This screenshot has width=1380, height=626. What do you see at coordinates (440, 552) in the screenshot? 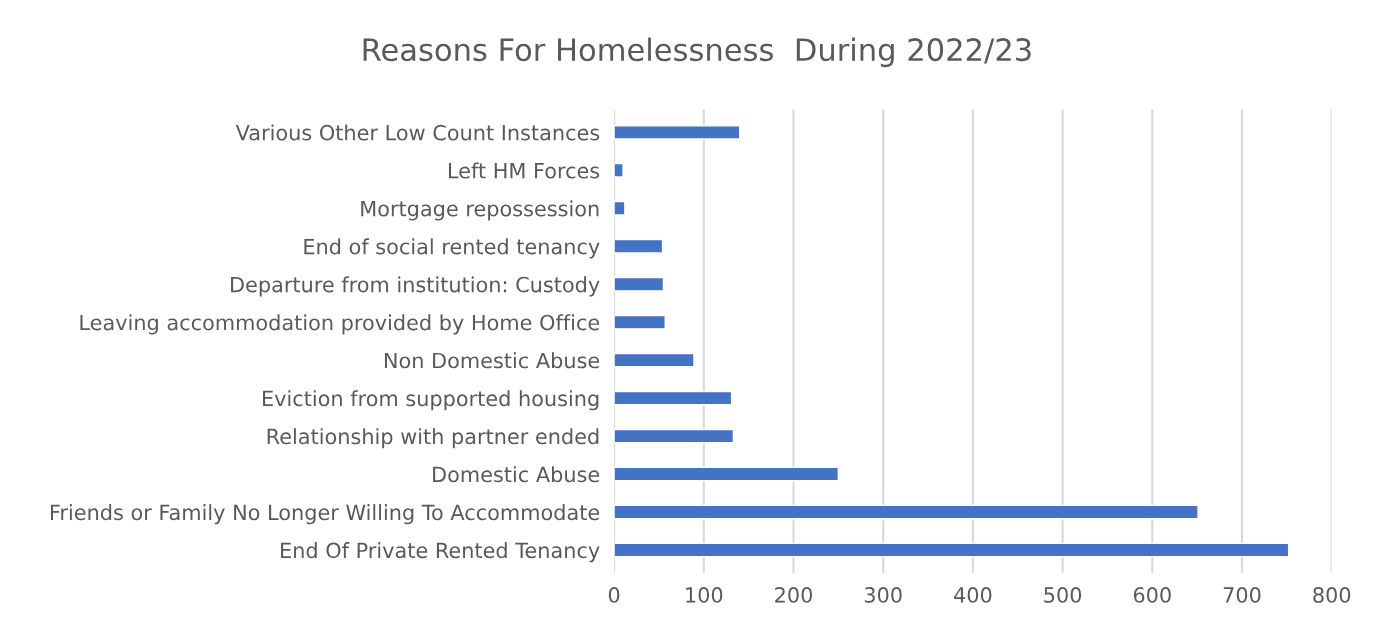
I see `y-tick-label: End Of Private Rented Tenancy` at bounding box center [440, 552].